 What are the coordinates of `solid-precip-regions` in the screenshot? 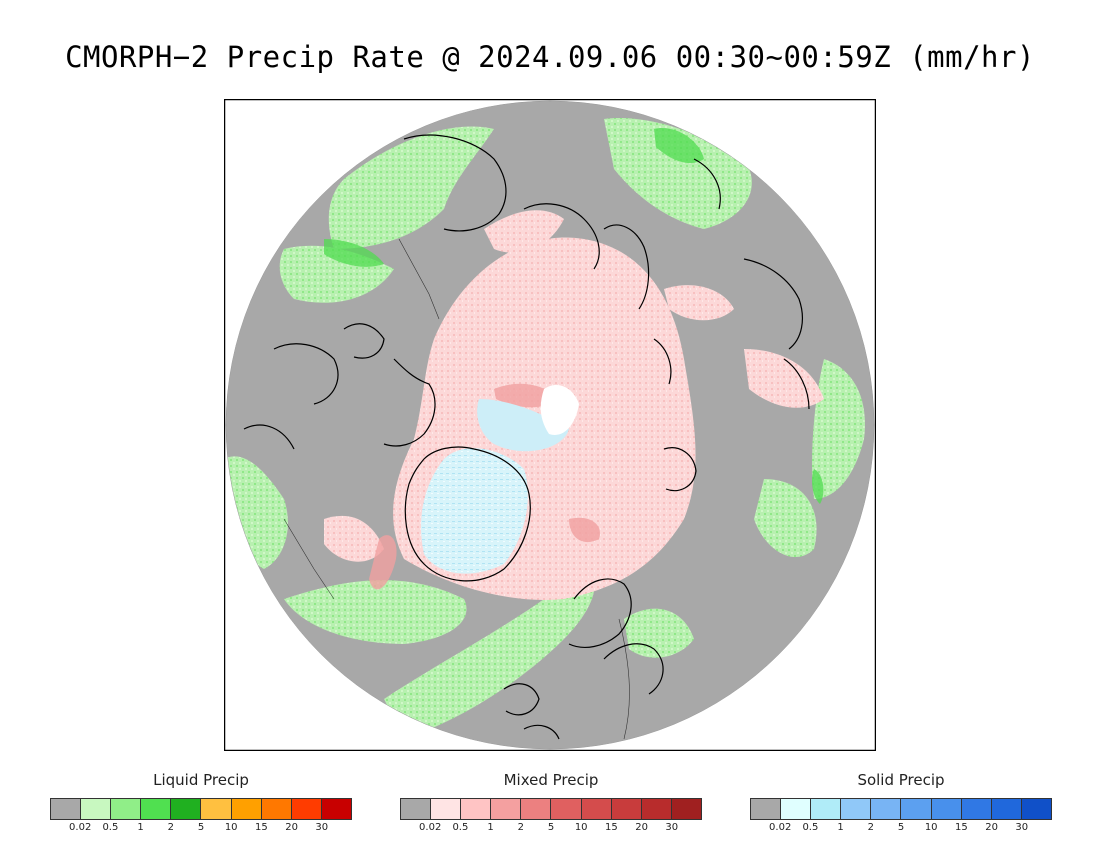 It's located at (499, 479).